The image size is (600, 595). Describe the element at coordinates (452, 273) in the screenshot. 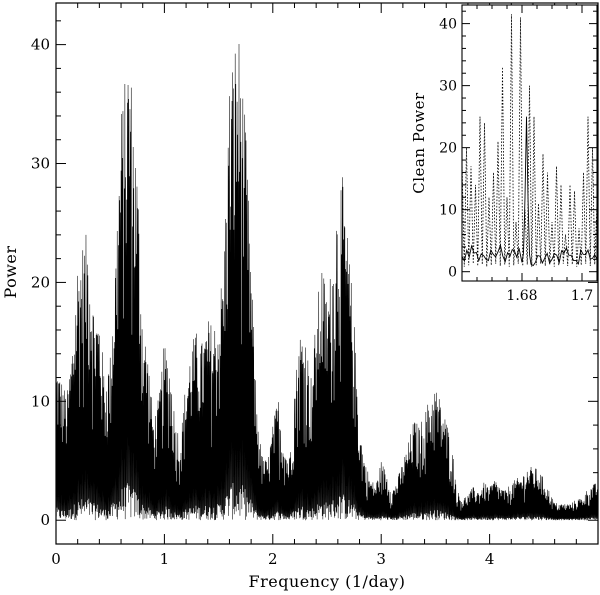

I see `inset-y-tick-label: 0` at that location.